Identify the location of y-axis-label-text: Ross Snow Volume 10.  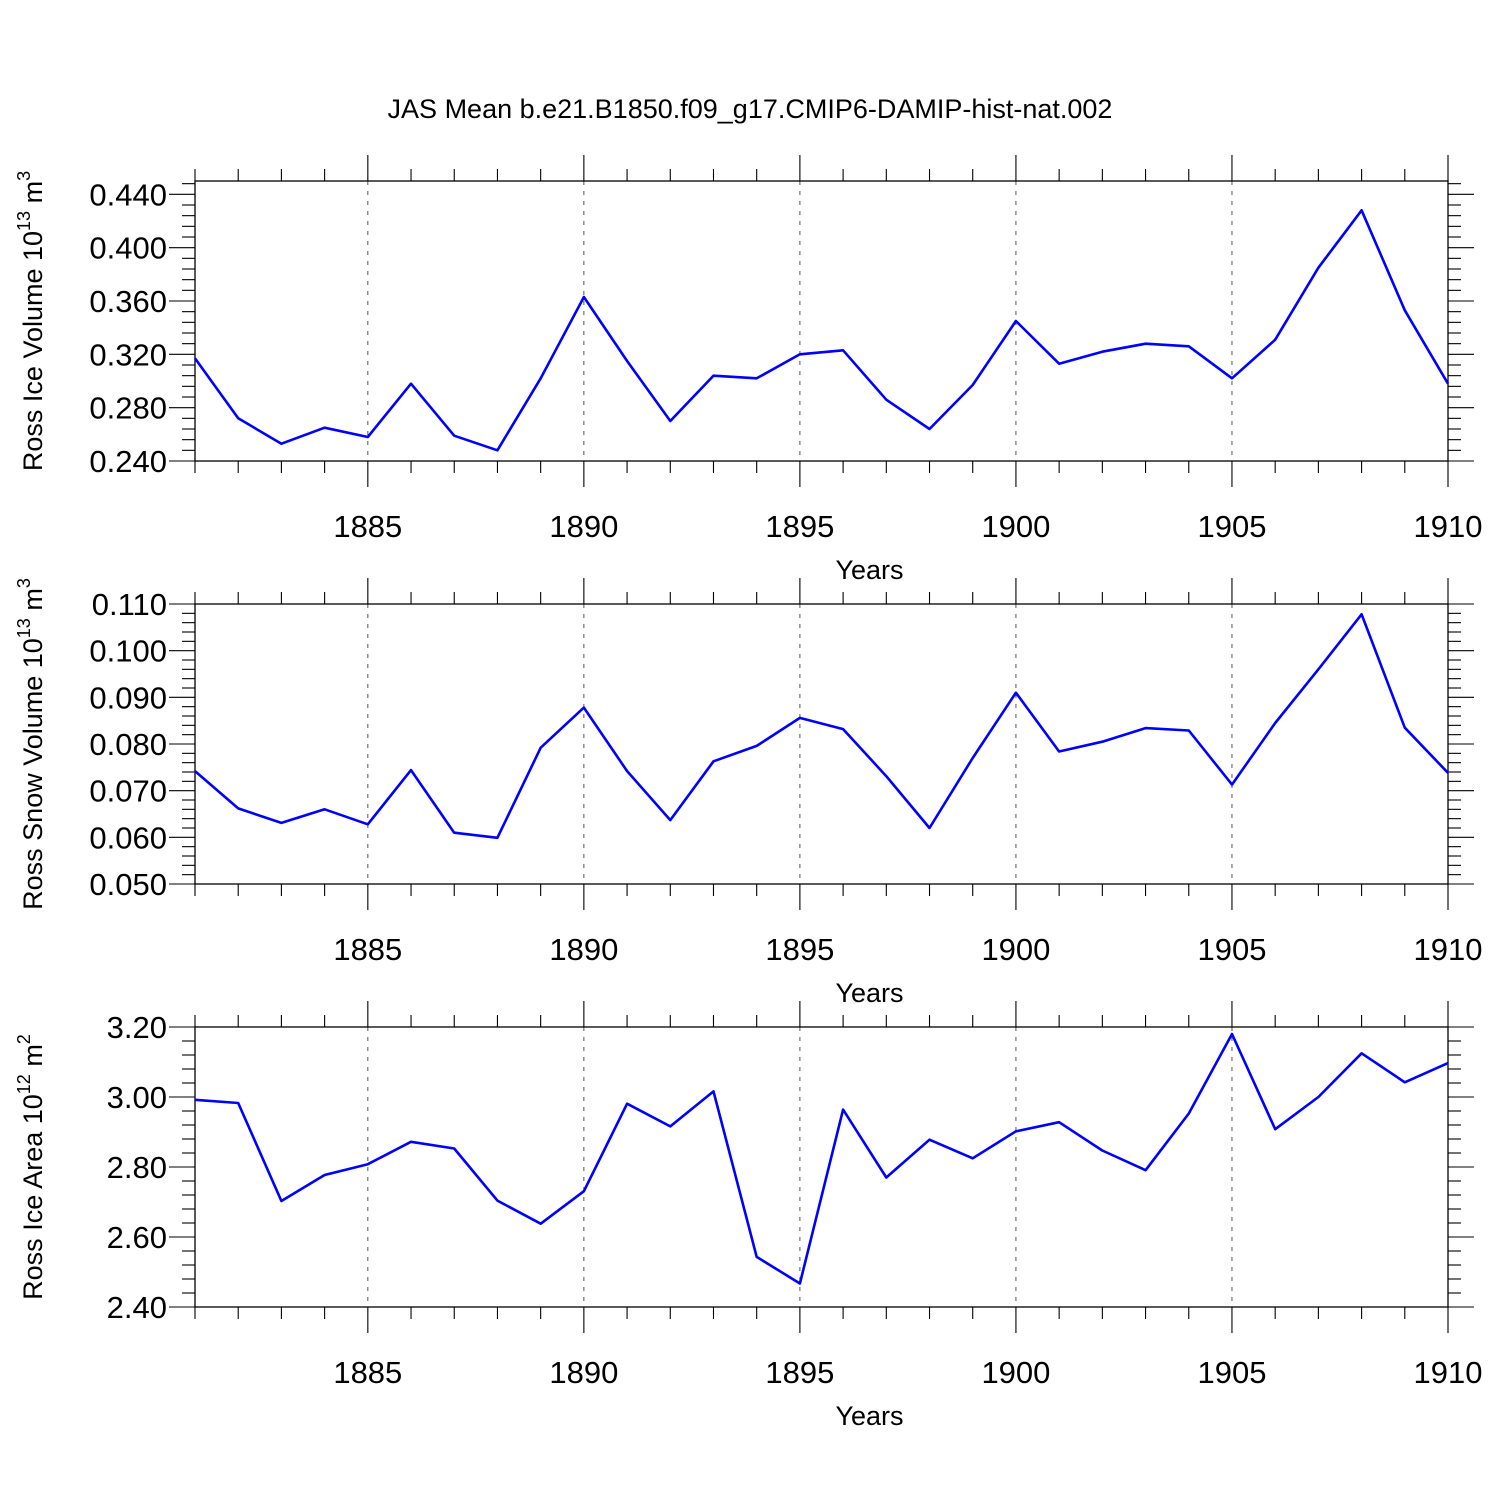
(33, 774).